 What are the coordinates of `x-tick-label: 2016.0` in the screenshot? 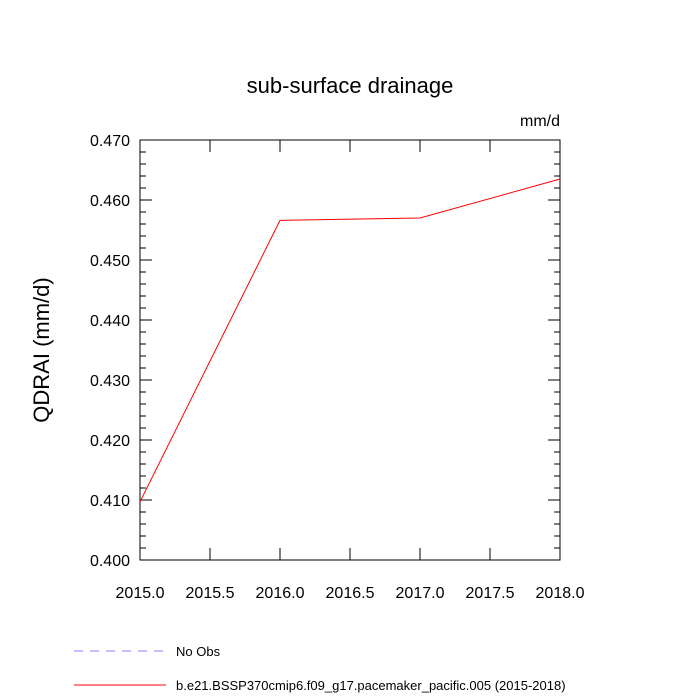 It's located at (280, 593).